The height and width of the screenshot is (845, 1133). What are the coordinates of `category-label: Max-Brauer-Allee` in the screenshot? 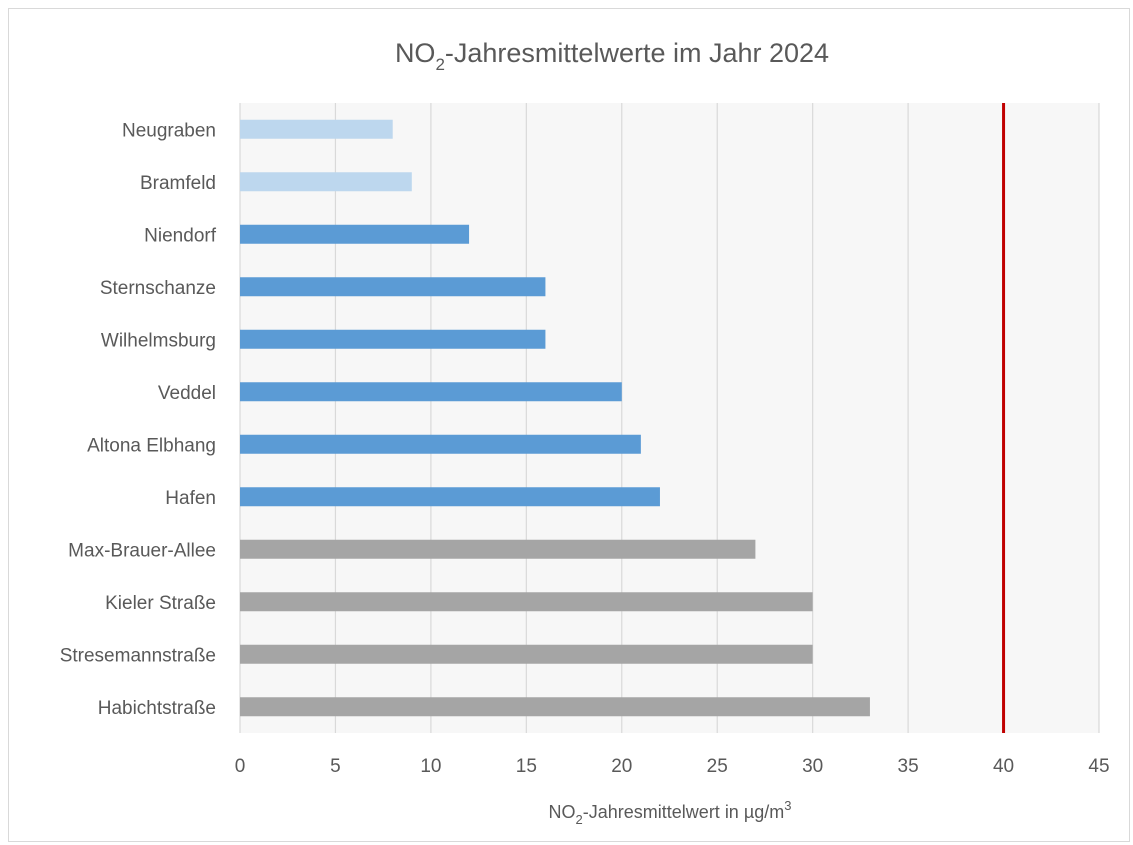 It's located at (142, 550).